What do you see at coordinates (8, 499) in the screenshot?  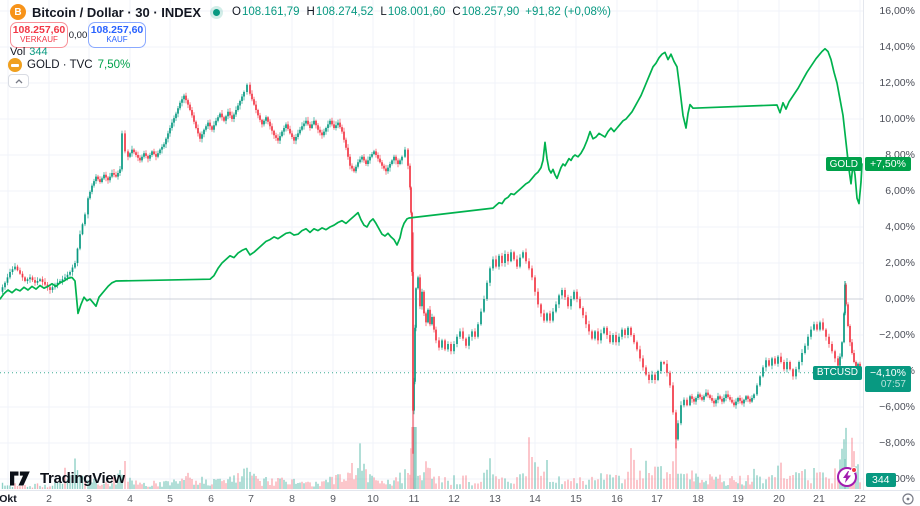 I see `time-axis-label: Okt` at bounding box center [8, 499].